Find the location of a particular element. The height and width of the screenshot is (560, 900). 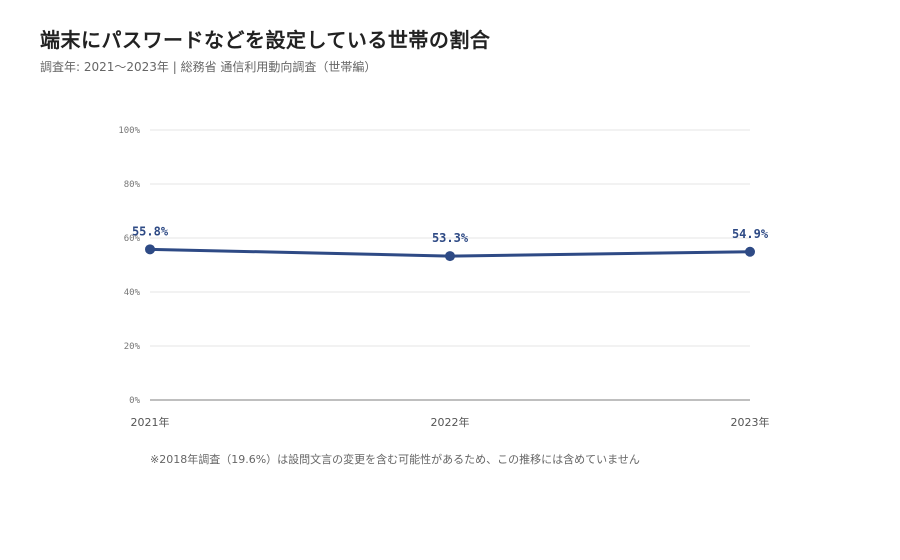

data-label: 53.3% is located at coordinates (450, 238).